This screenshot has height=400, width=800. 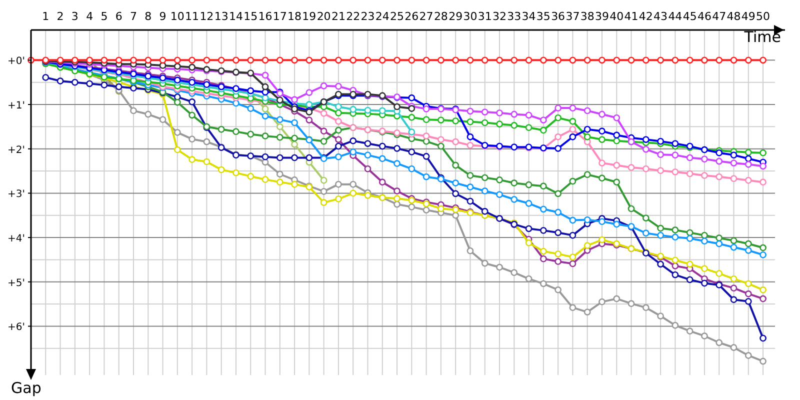 I want to click on x-tick-label: 22, so click(x=353, y=16).